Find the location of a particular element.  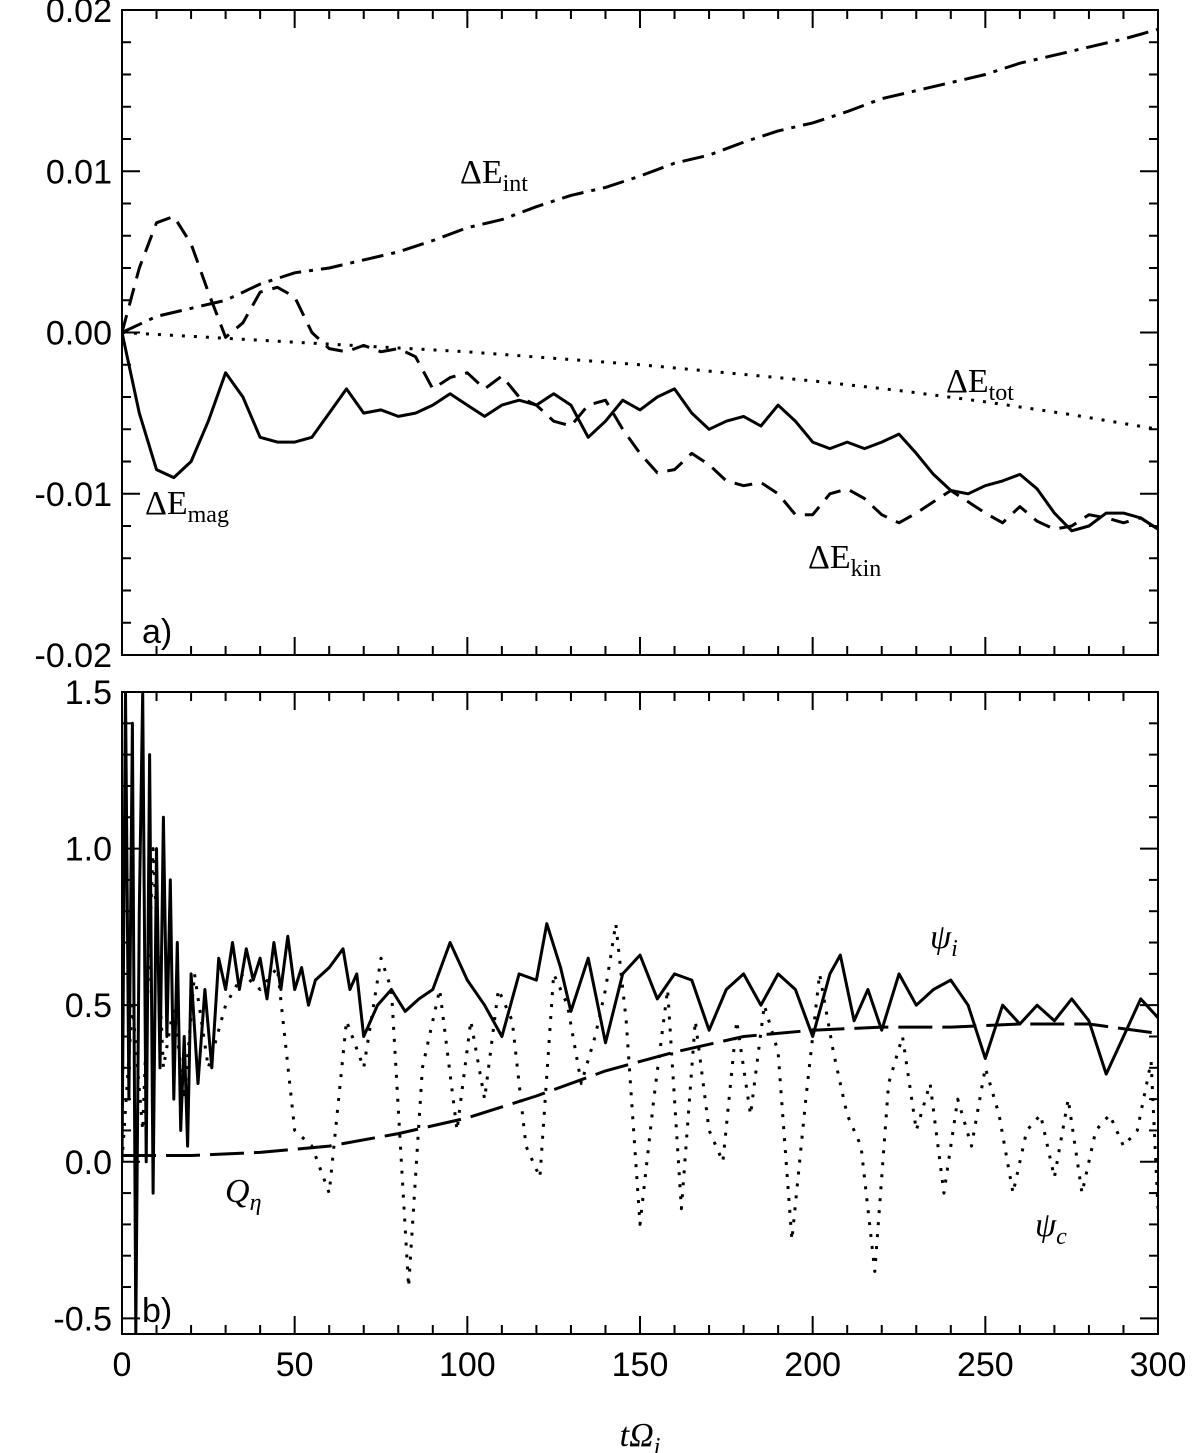

label-delta-e-kin: ΔEkin is located at coordinates (844, 560).